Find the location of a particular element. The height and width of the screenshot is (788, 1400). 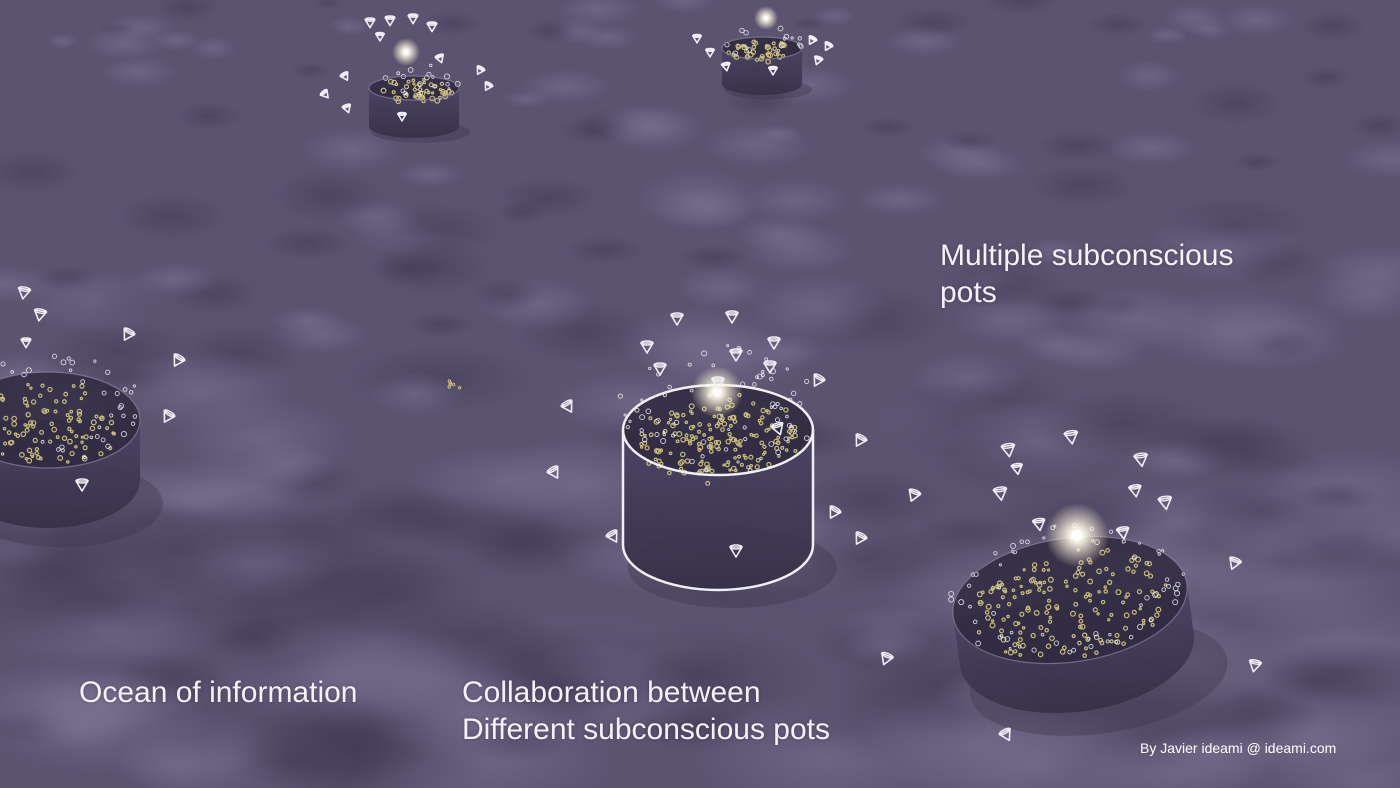

pot-main-center is located at coordinates (707, 459).